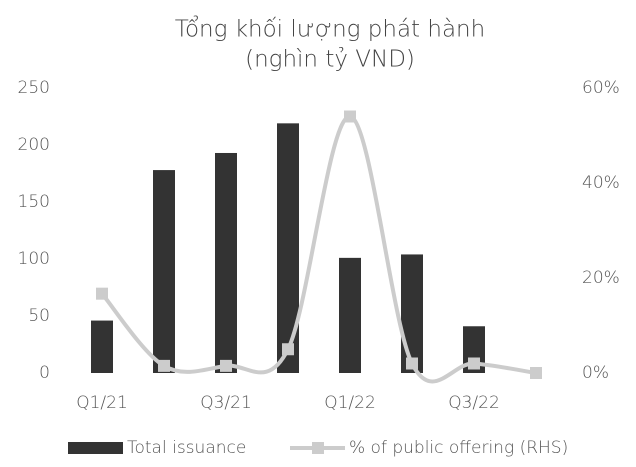 Image resolution: width=636 pixels, height=467 pixels. I want to click on y-tick-label: 150, so click(34, 202).